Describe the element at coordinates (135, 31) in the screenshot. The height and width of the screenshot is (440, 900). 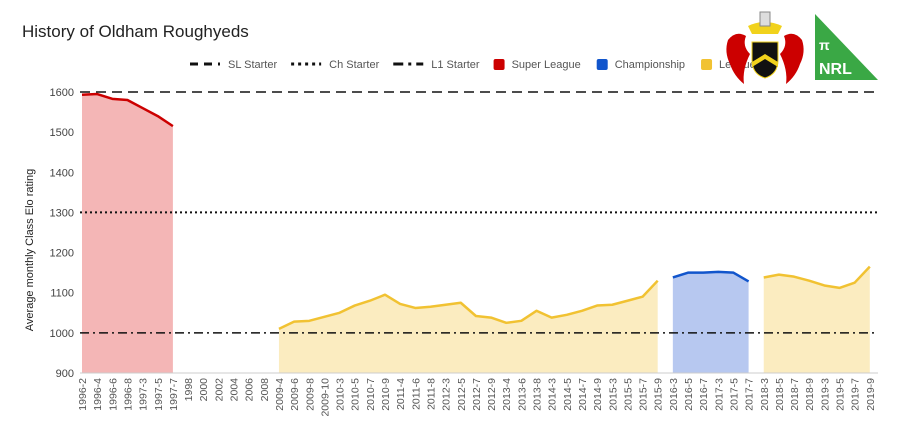
I see `chart-title: History of Oldham Roughyeds` at that location.